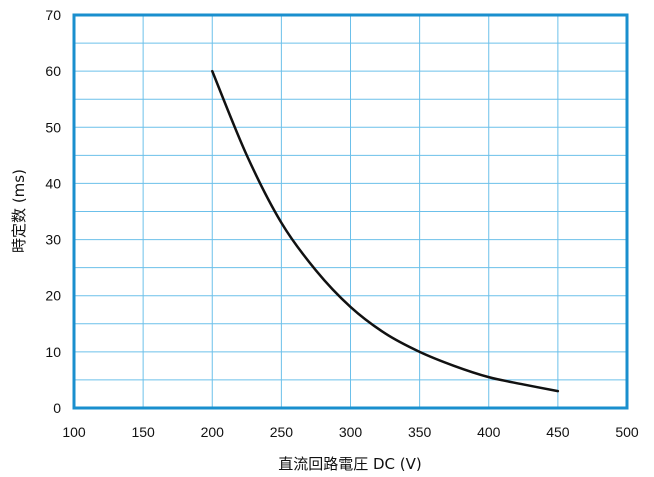 The image size is (654, 477). What do you see at coordinates (627, 432) in the screenshot?
I see `x-tick-label: 500` at bounding box center [627, 432].